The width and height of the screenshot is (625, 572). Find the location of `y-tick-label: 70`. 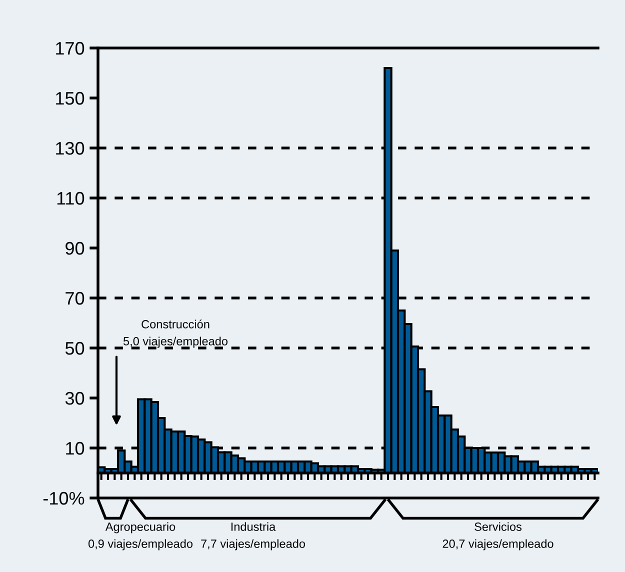

y-tick-label: 70 is located at coordinates (75, 298).